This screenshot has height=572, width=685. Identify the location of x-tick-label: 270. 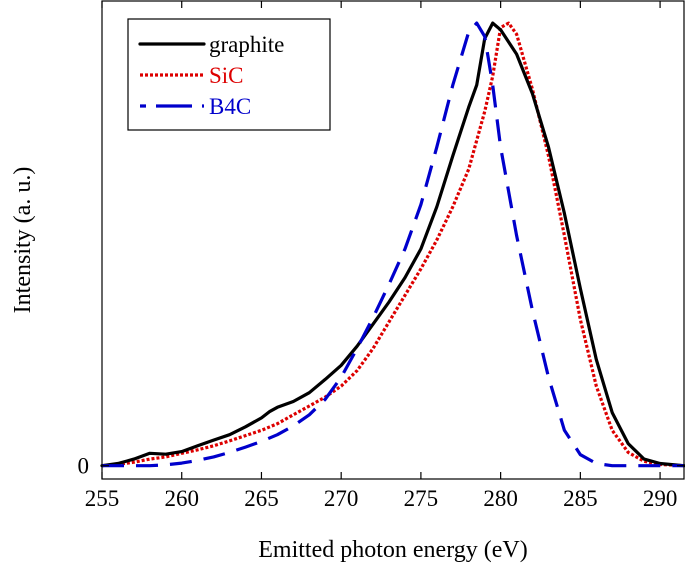
(341, 498).